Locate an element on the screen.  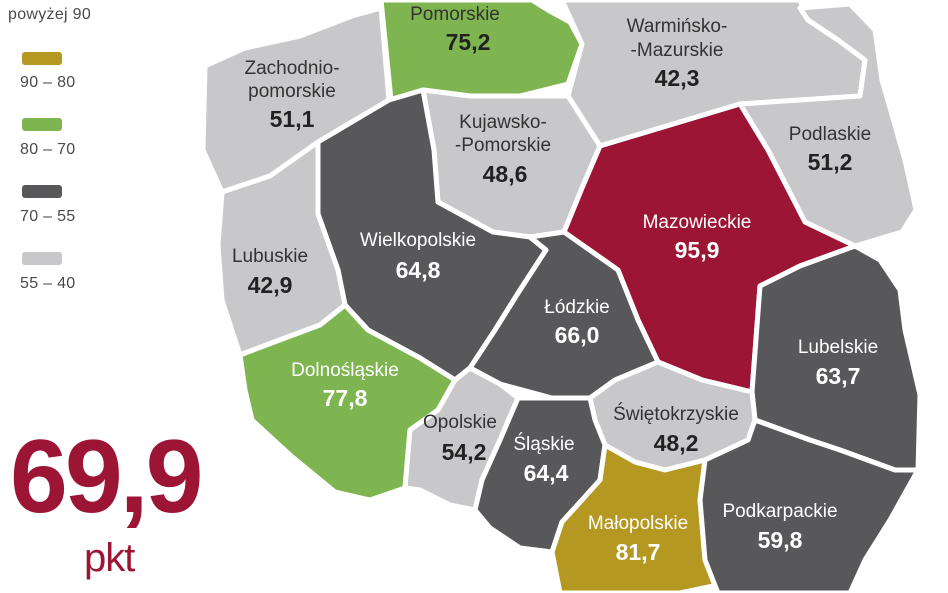
legend-label-90-80: 90 – 80 is located at coordinates (48, 82).